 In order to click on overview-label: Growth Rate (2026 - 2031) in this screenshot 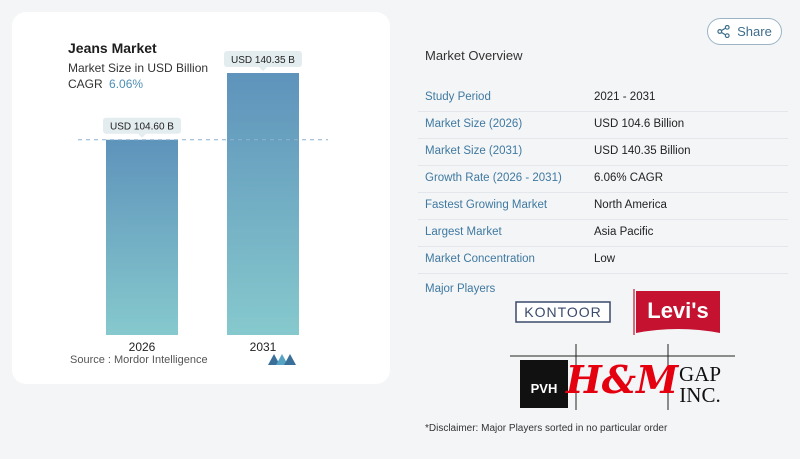, I will do `click(493, 178)`.